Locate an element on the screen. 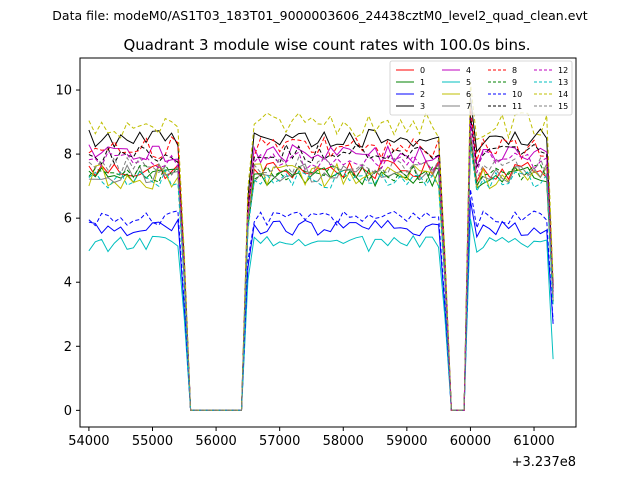 This screenshot has width=640, height=480. y-axis: 0 2 4 6 8 10 is located at coordinates (67, 251).